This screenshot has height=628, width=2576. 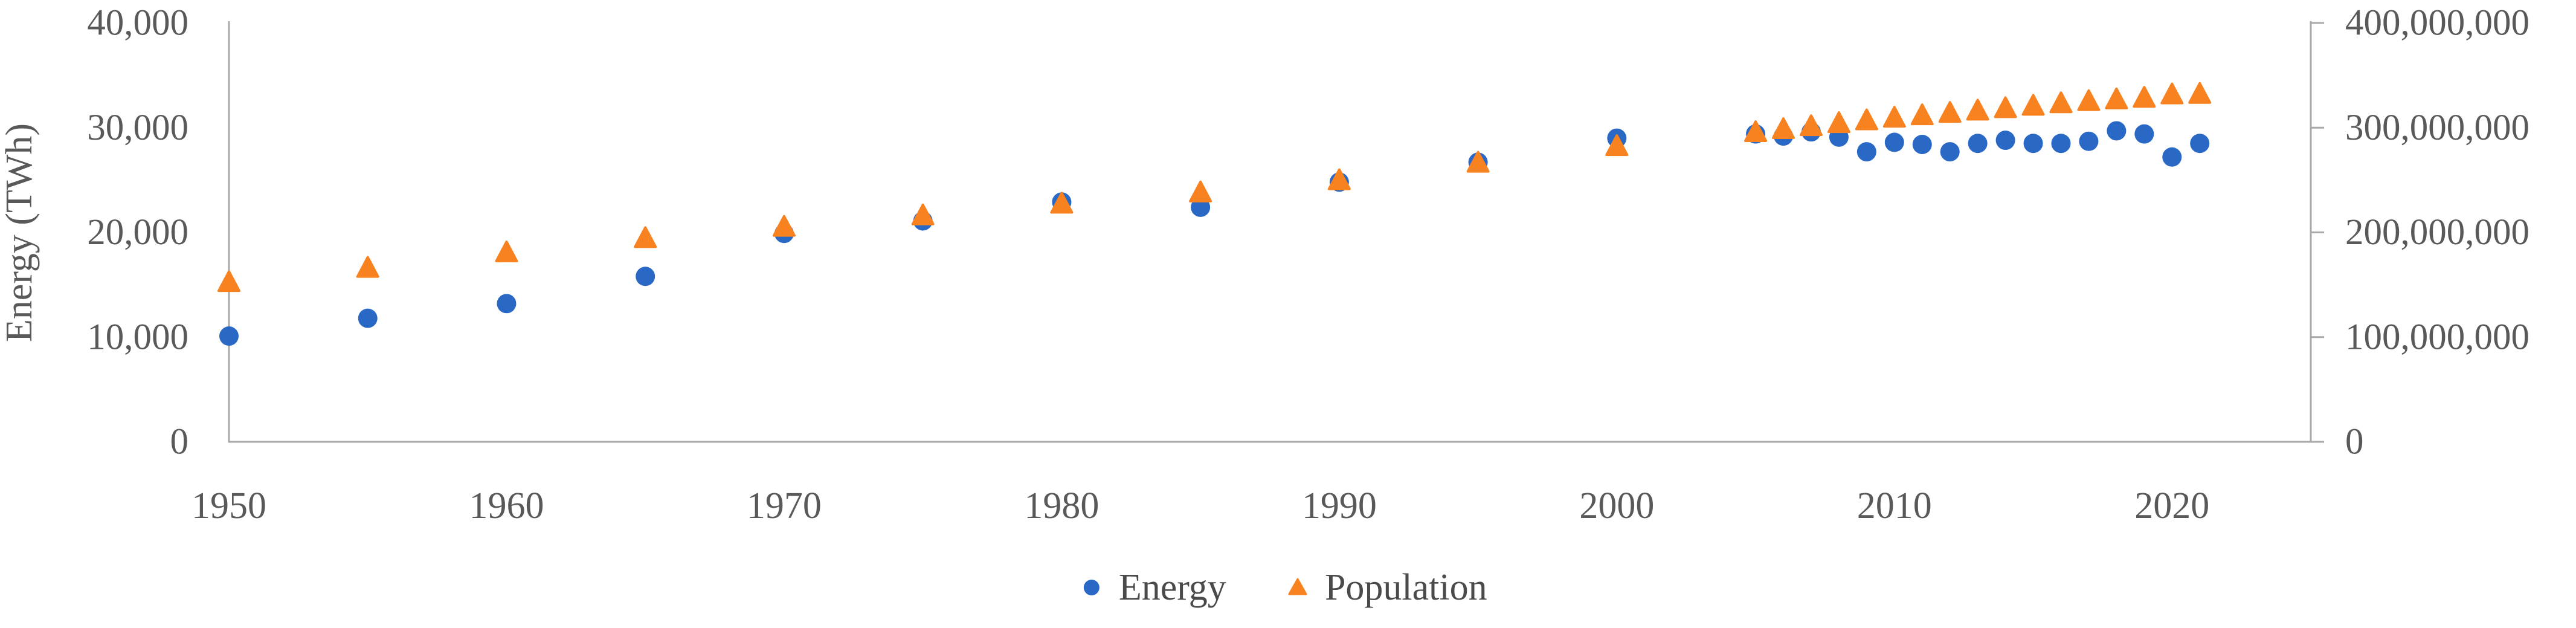 What do you see at coordinates (1922, 115) in the screenshot?
I see `population-point-2011` at bounding box center [1922, 115].